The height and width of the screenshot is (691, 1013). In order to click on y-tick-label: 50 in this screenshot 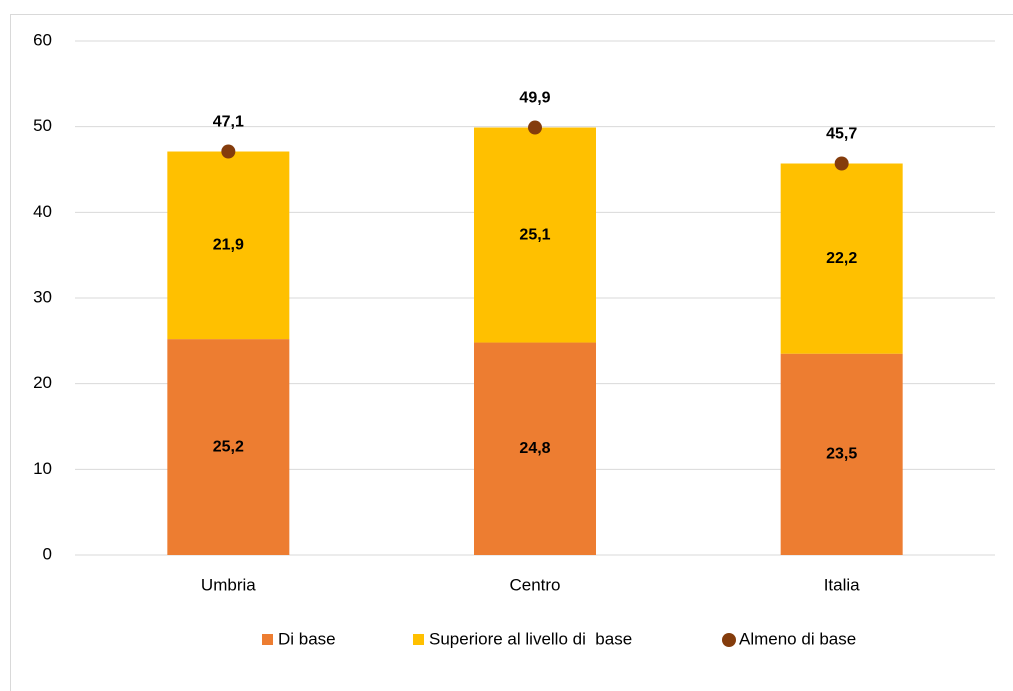, I will do `click(42, 125)`.